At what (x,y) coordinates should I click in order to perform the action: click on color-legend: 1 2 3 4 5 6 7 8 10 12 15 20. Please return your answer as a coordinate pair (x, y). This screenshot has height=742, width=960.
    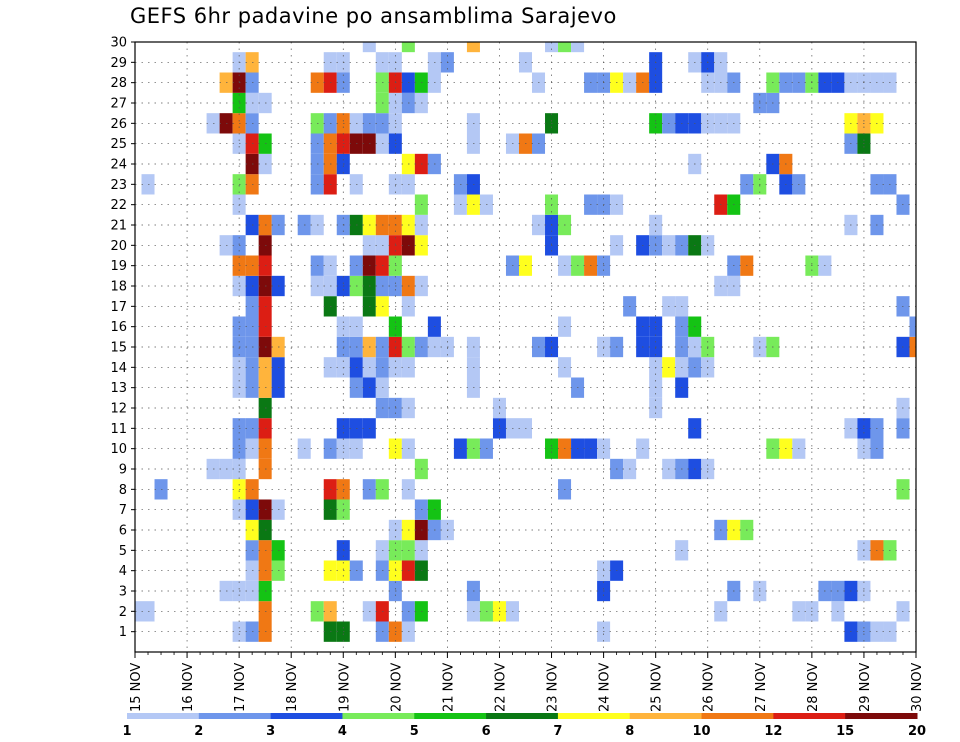
    Looking at the image, I should click on (524, 726).